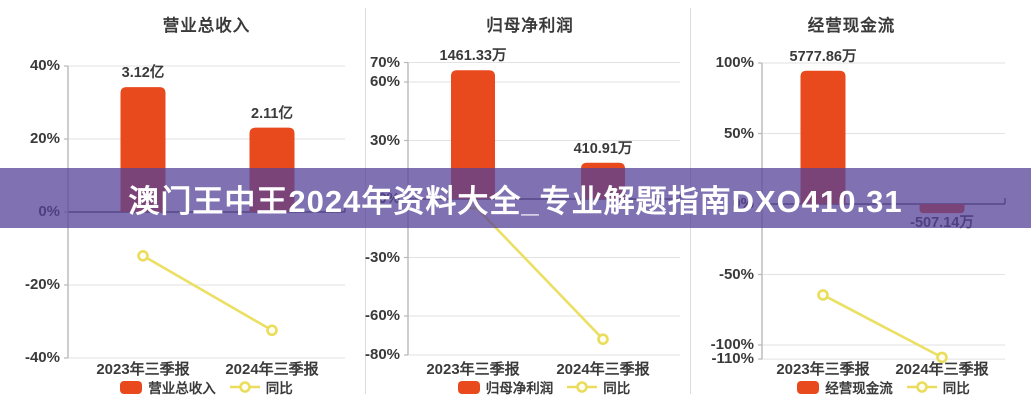 The width and height of the screenshot is (1031, 400). Describe the element at coordinates (42, 284) in the screenshot. I see `y-tick-label: -20%` at that location.